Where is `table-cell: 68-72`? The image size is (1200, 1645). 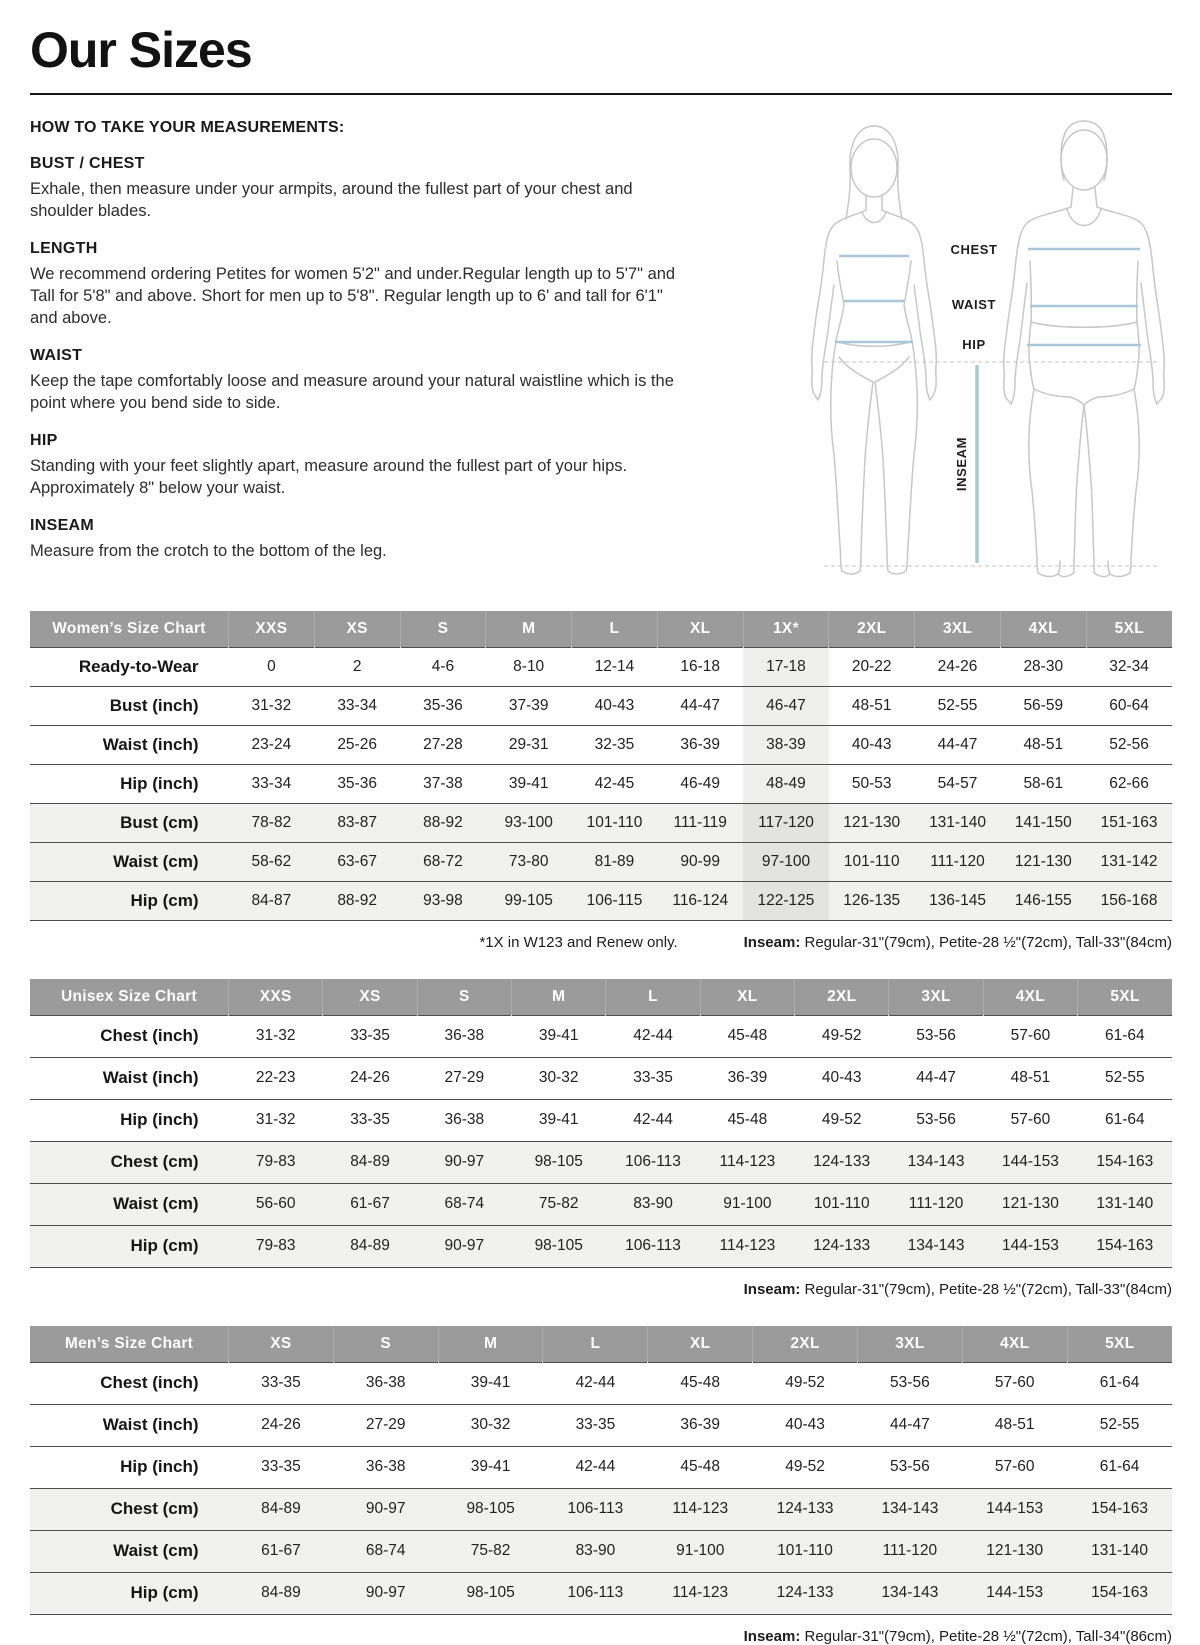 table-cell: 68-72 is located at coordinates (443, 861).